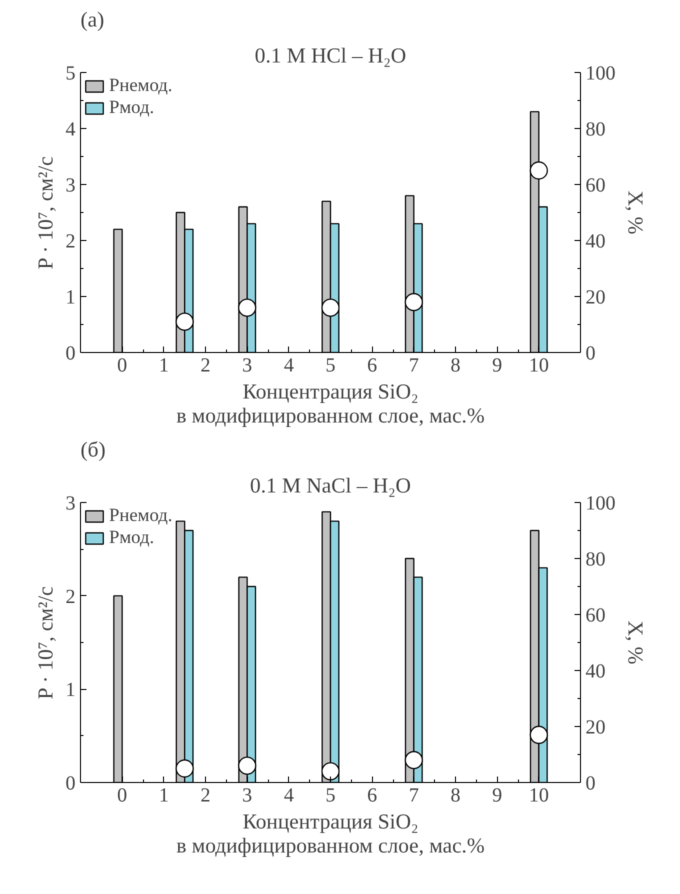 This screenshot has width=680, height=894. Describe the element at coordinates (92, 20) in the screenshot. I see `text: (a)` at that location.